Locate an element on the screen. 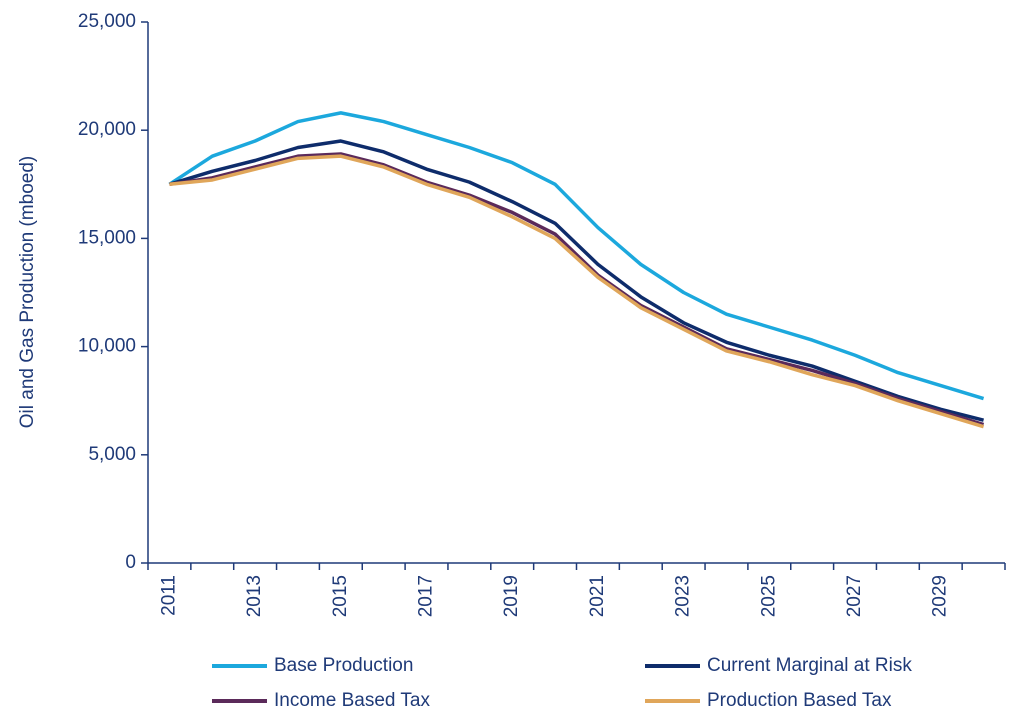 The height and width of the screenshot is (713, 1014). x-tick-label: 2025 is located at coordinates (768, 596).